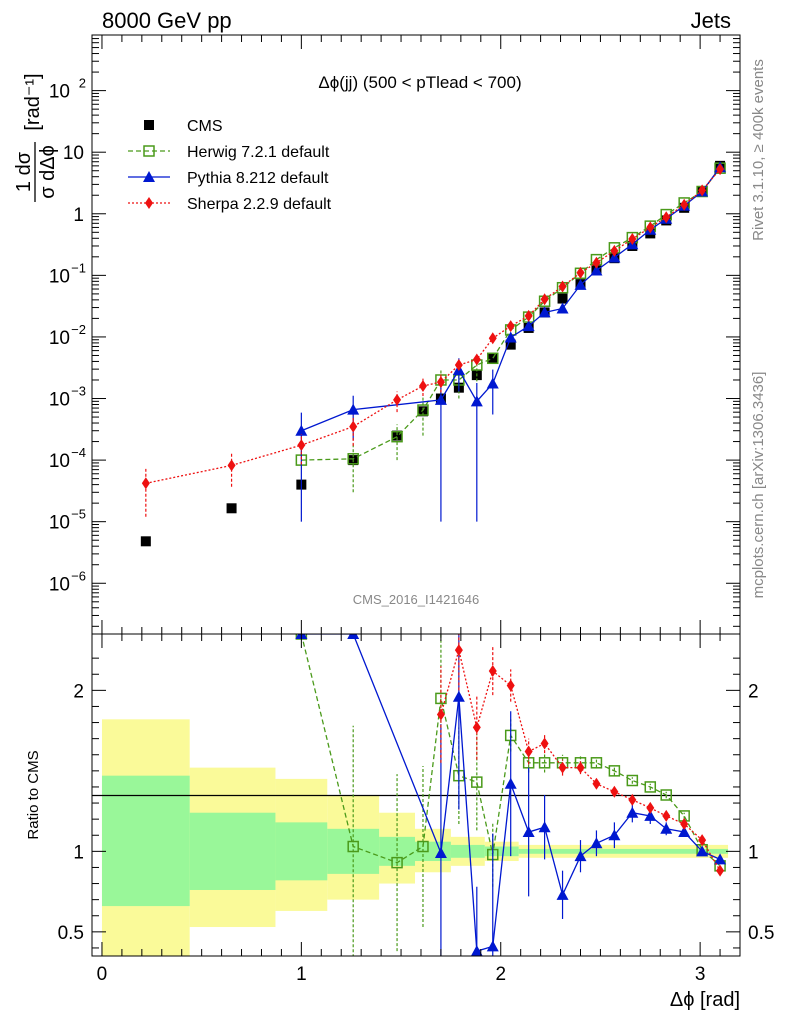  I want to click on ylabel-numerator: 1 dσ, so click(24, 171).